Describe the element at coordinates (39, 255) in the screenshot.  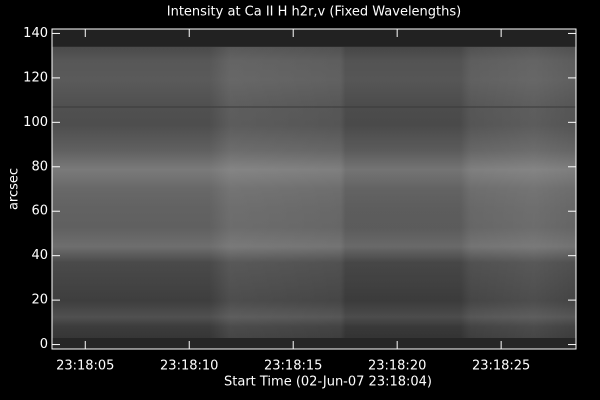
I see `y-tick-label: 40` at that location.